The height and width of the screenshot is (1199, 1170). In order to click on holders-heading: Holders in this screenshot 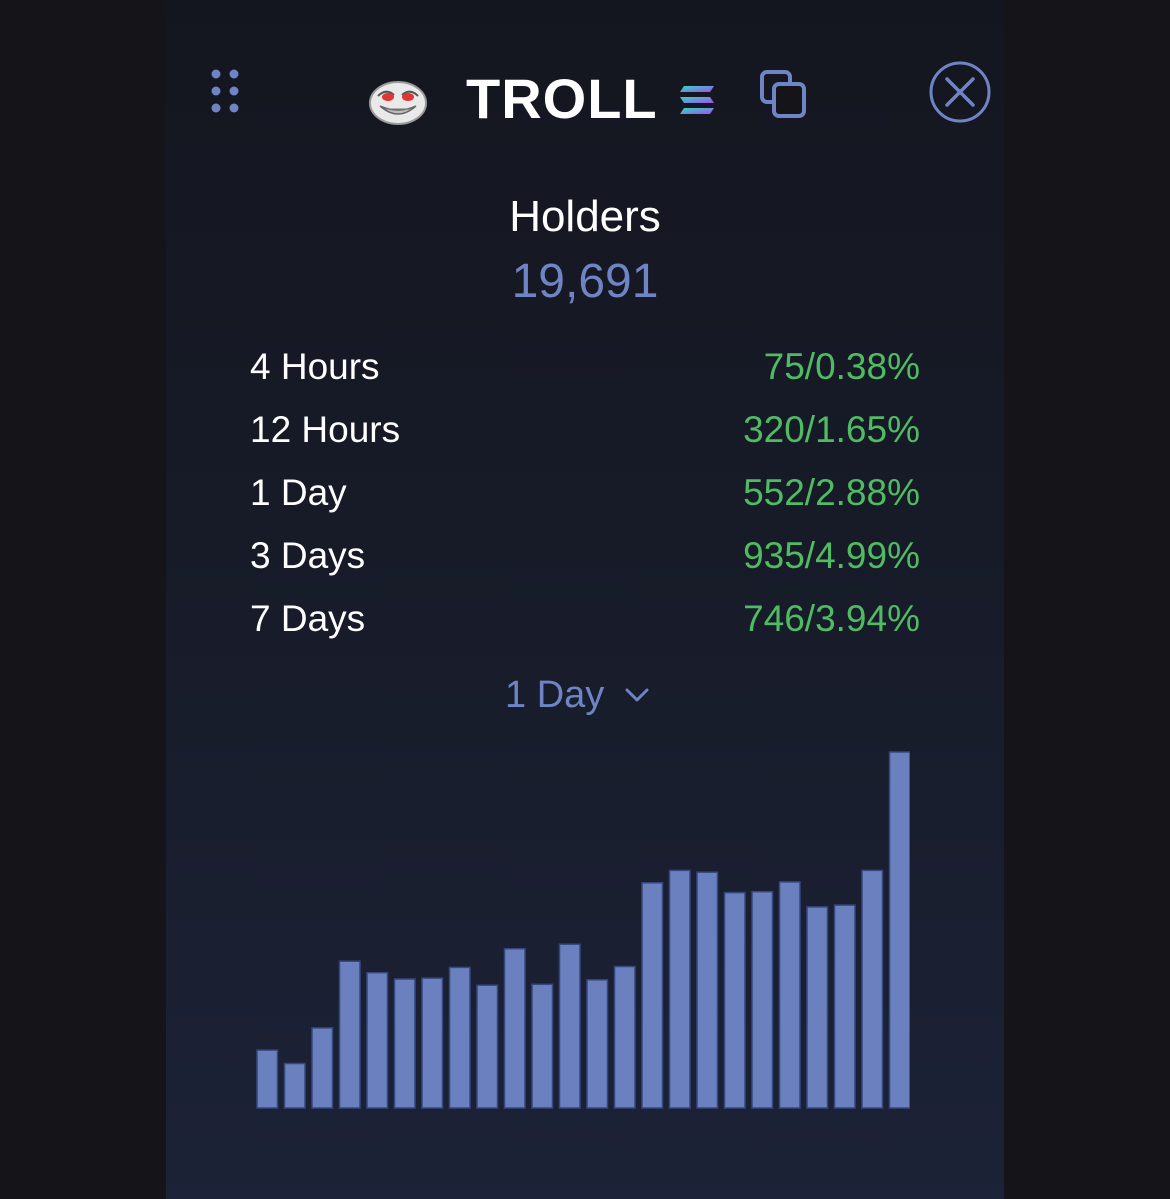, I will do `click(585, 216)`.